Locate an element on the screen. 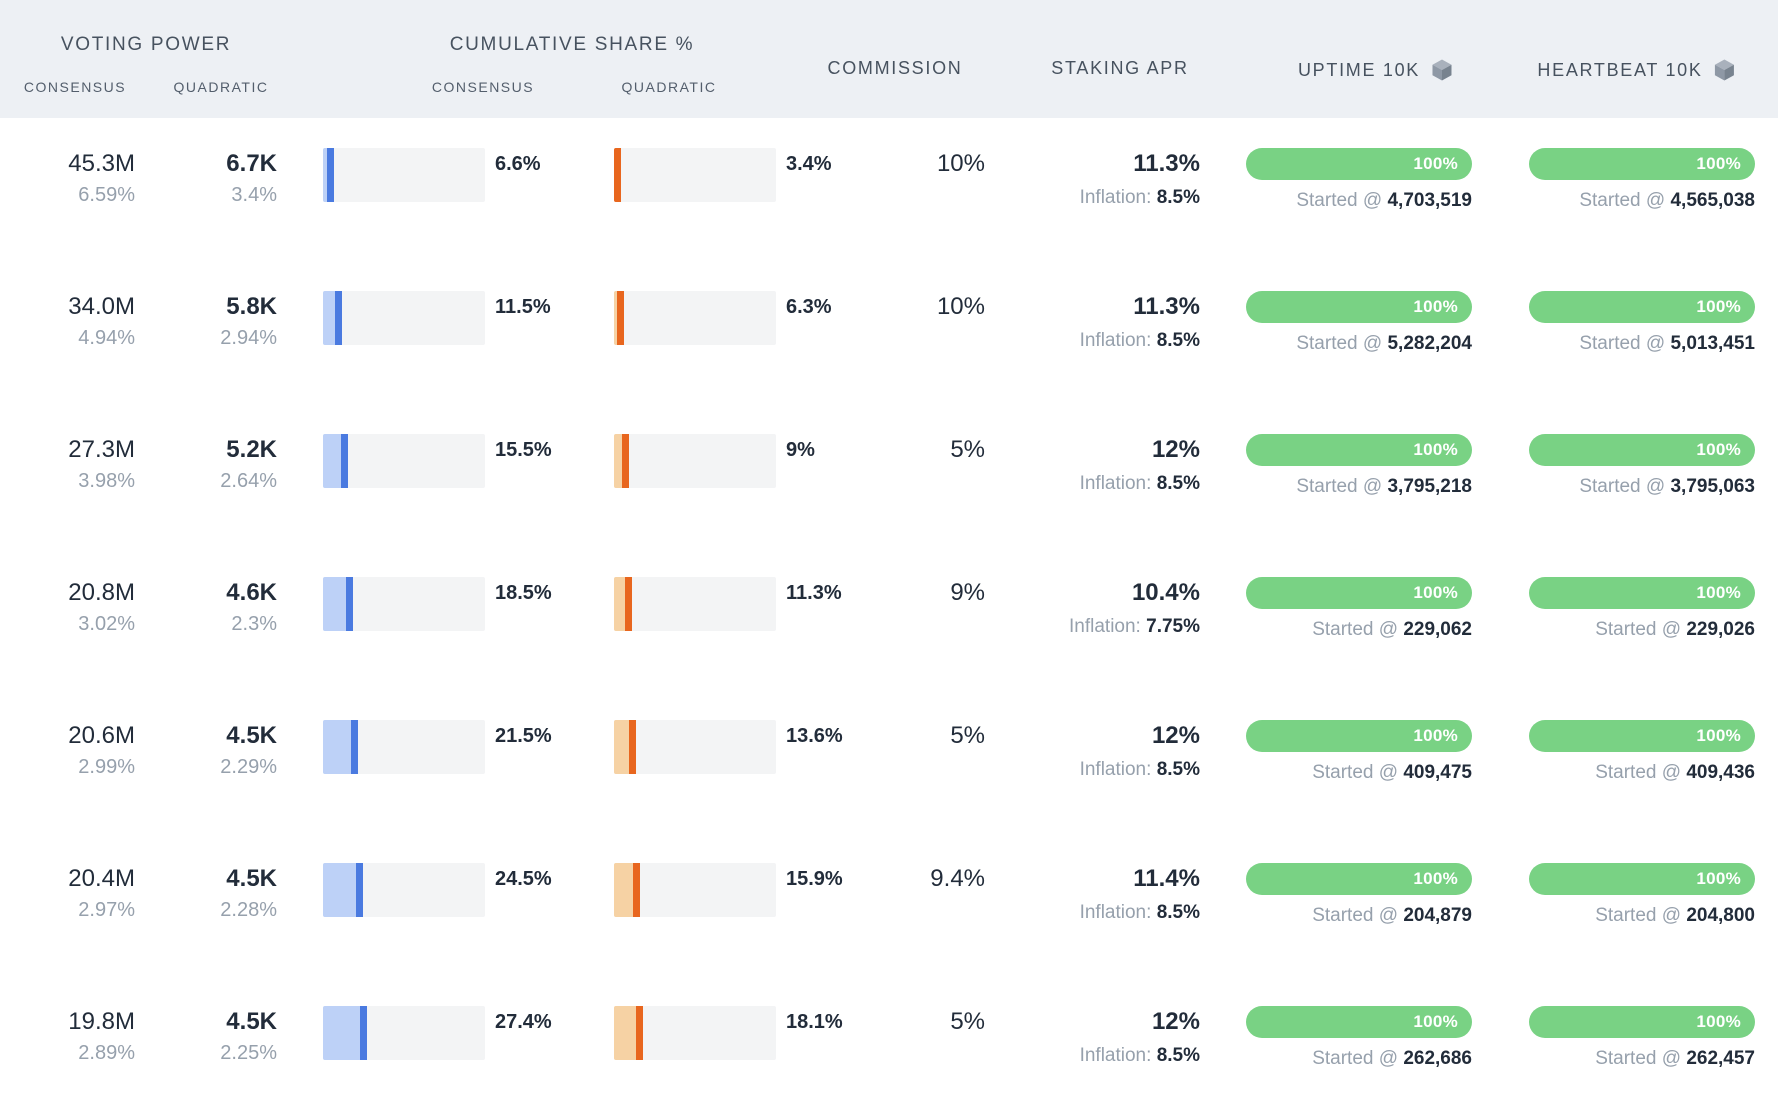  validator-row: 20.4M 2.97% 4.5K 2.28% 24.5% 15.9% is located at coordinates (889, 904).